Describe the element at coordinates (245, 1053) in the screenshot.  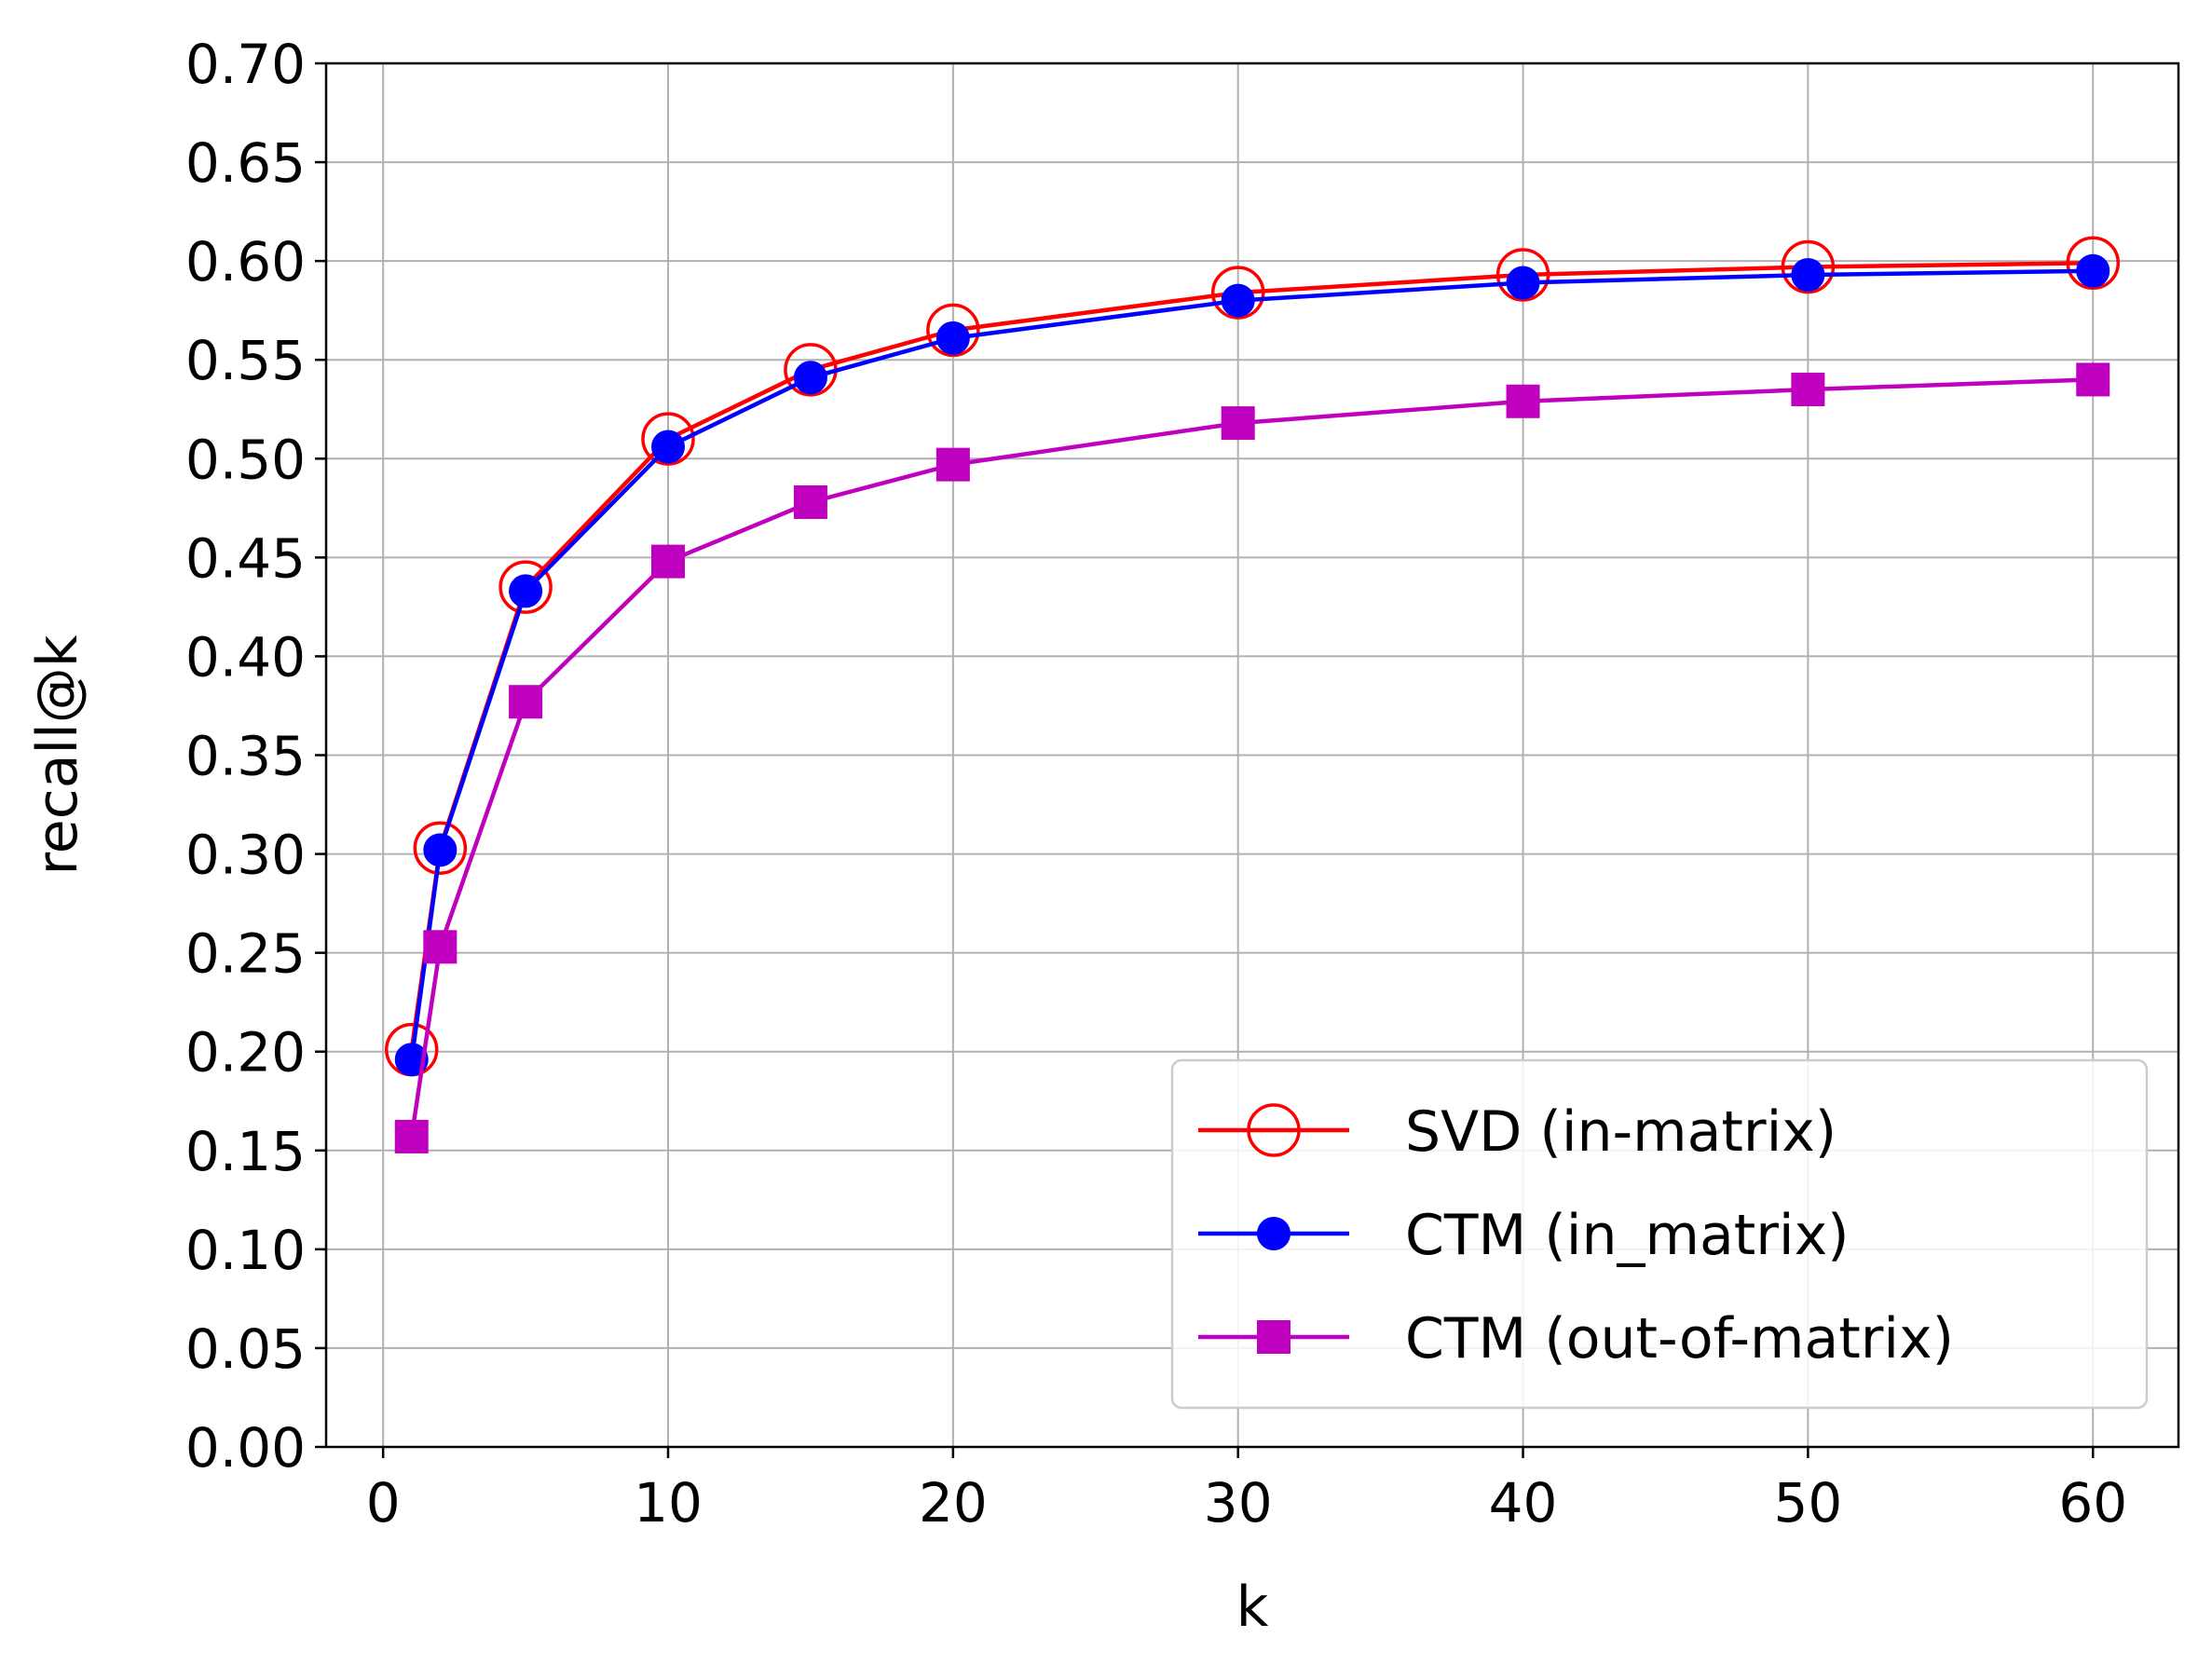
I see `y-tick-label: 0.20` at that location.